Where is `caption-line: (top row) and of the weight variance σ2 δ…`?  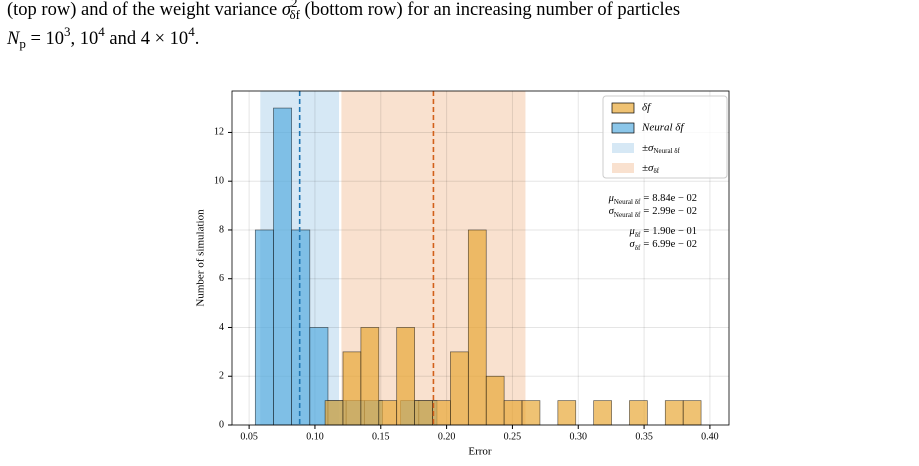 caption-line: (top row) and of the weight variance σ2 δ… is located at coordinates (343, 11).